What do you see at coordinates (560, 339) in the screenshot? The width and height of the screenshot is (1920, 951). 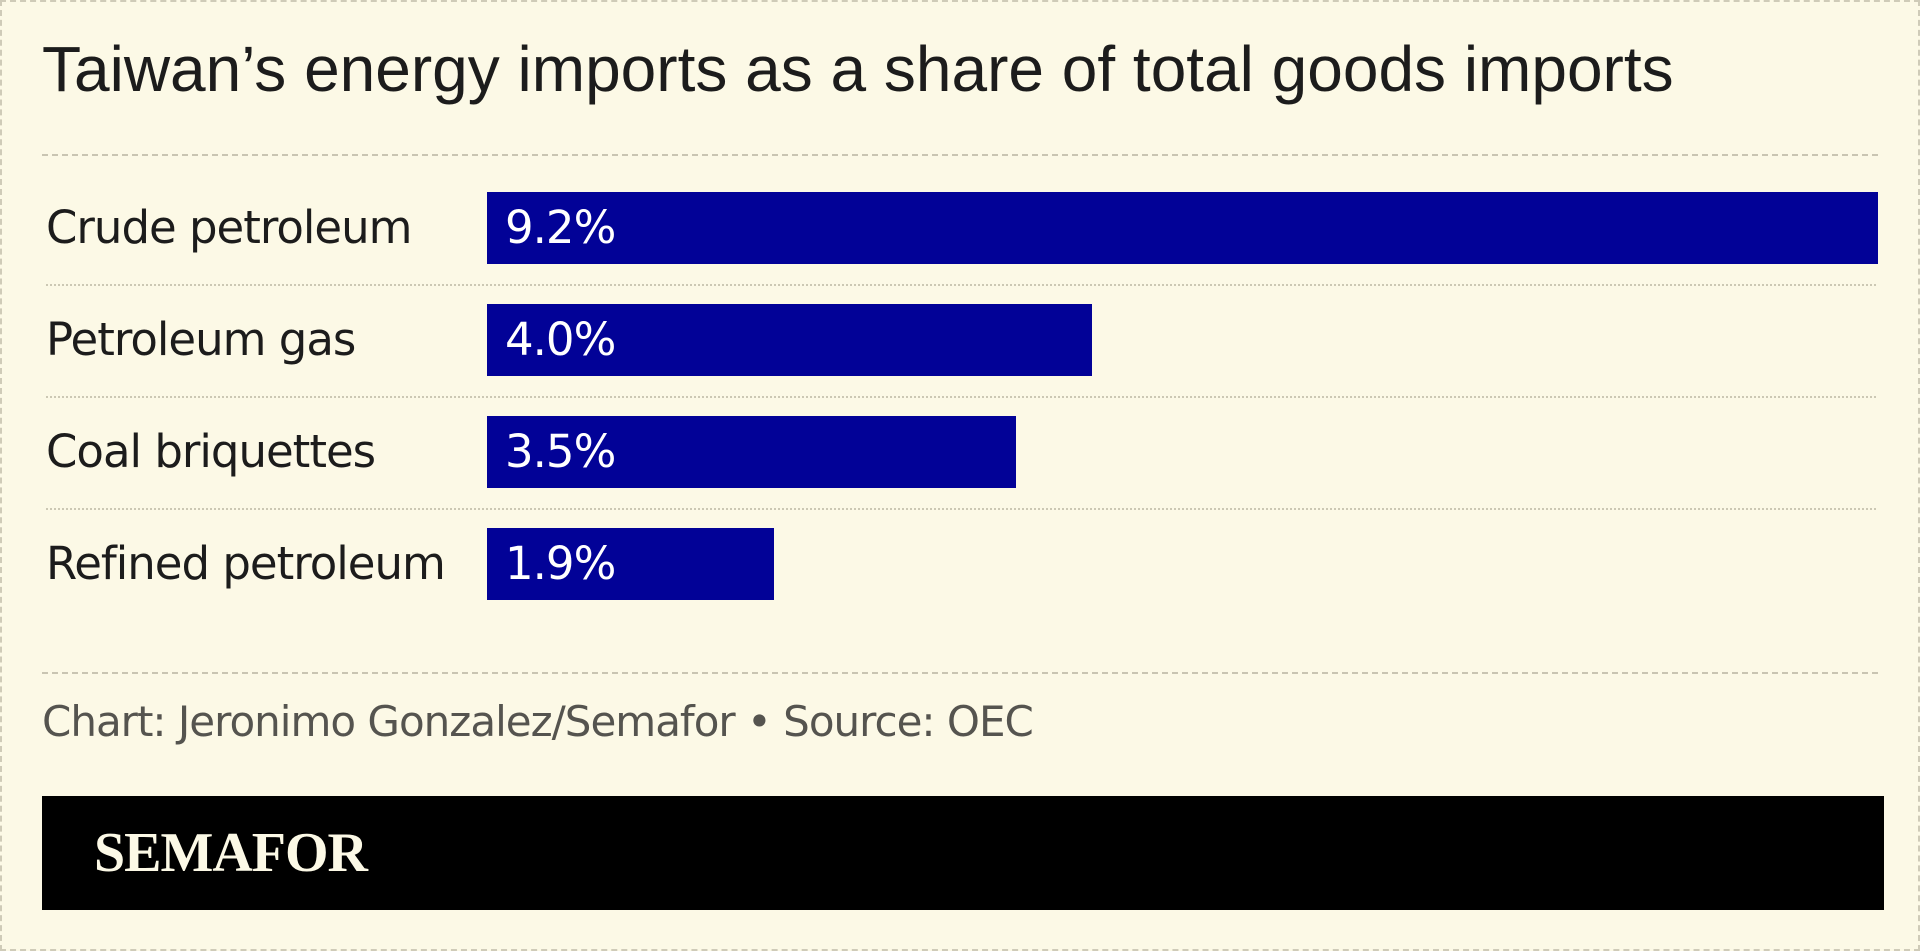 I see `bar-value-label: 4.0%` at bounding box center [560, 339].